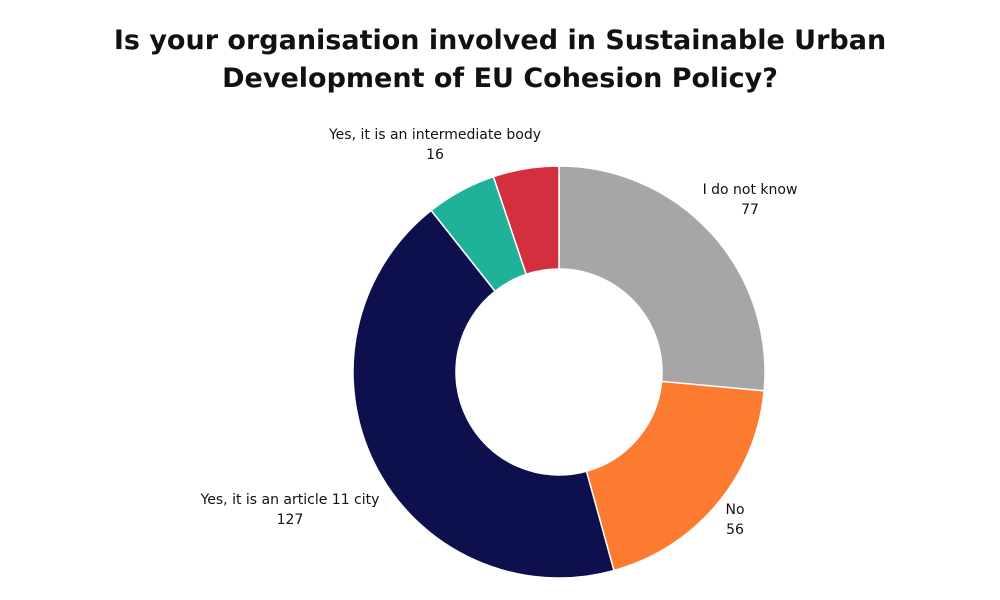 The width and height of the screenshot is (1000, 600). Describe the element at coordinates (750, 190) in the screenshot. I see `slice-label-text: I do not know` at that location.